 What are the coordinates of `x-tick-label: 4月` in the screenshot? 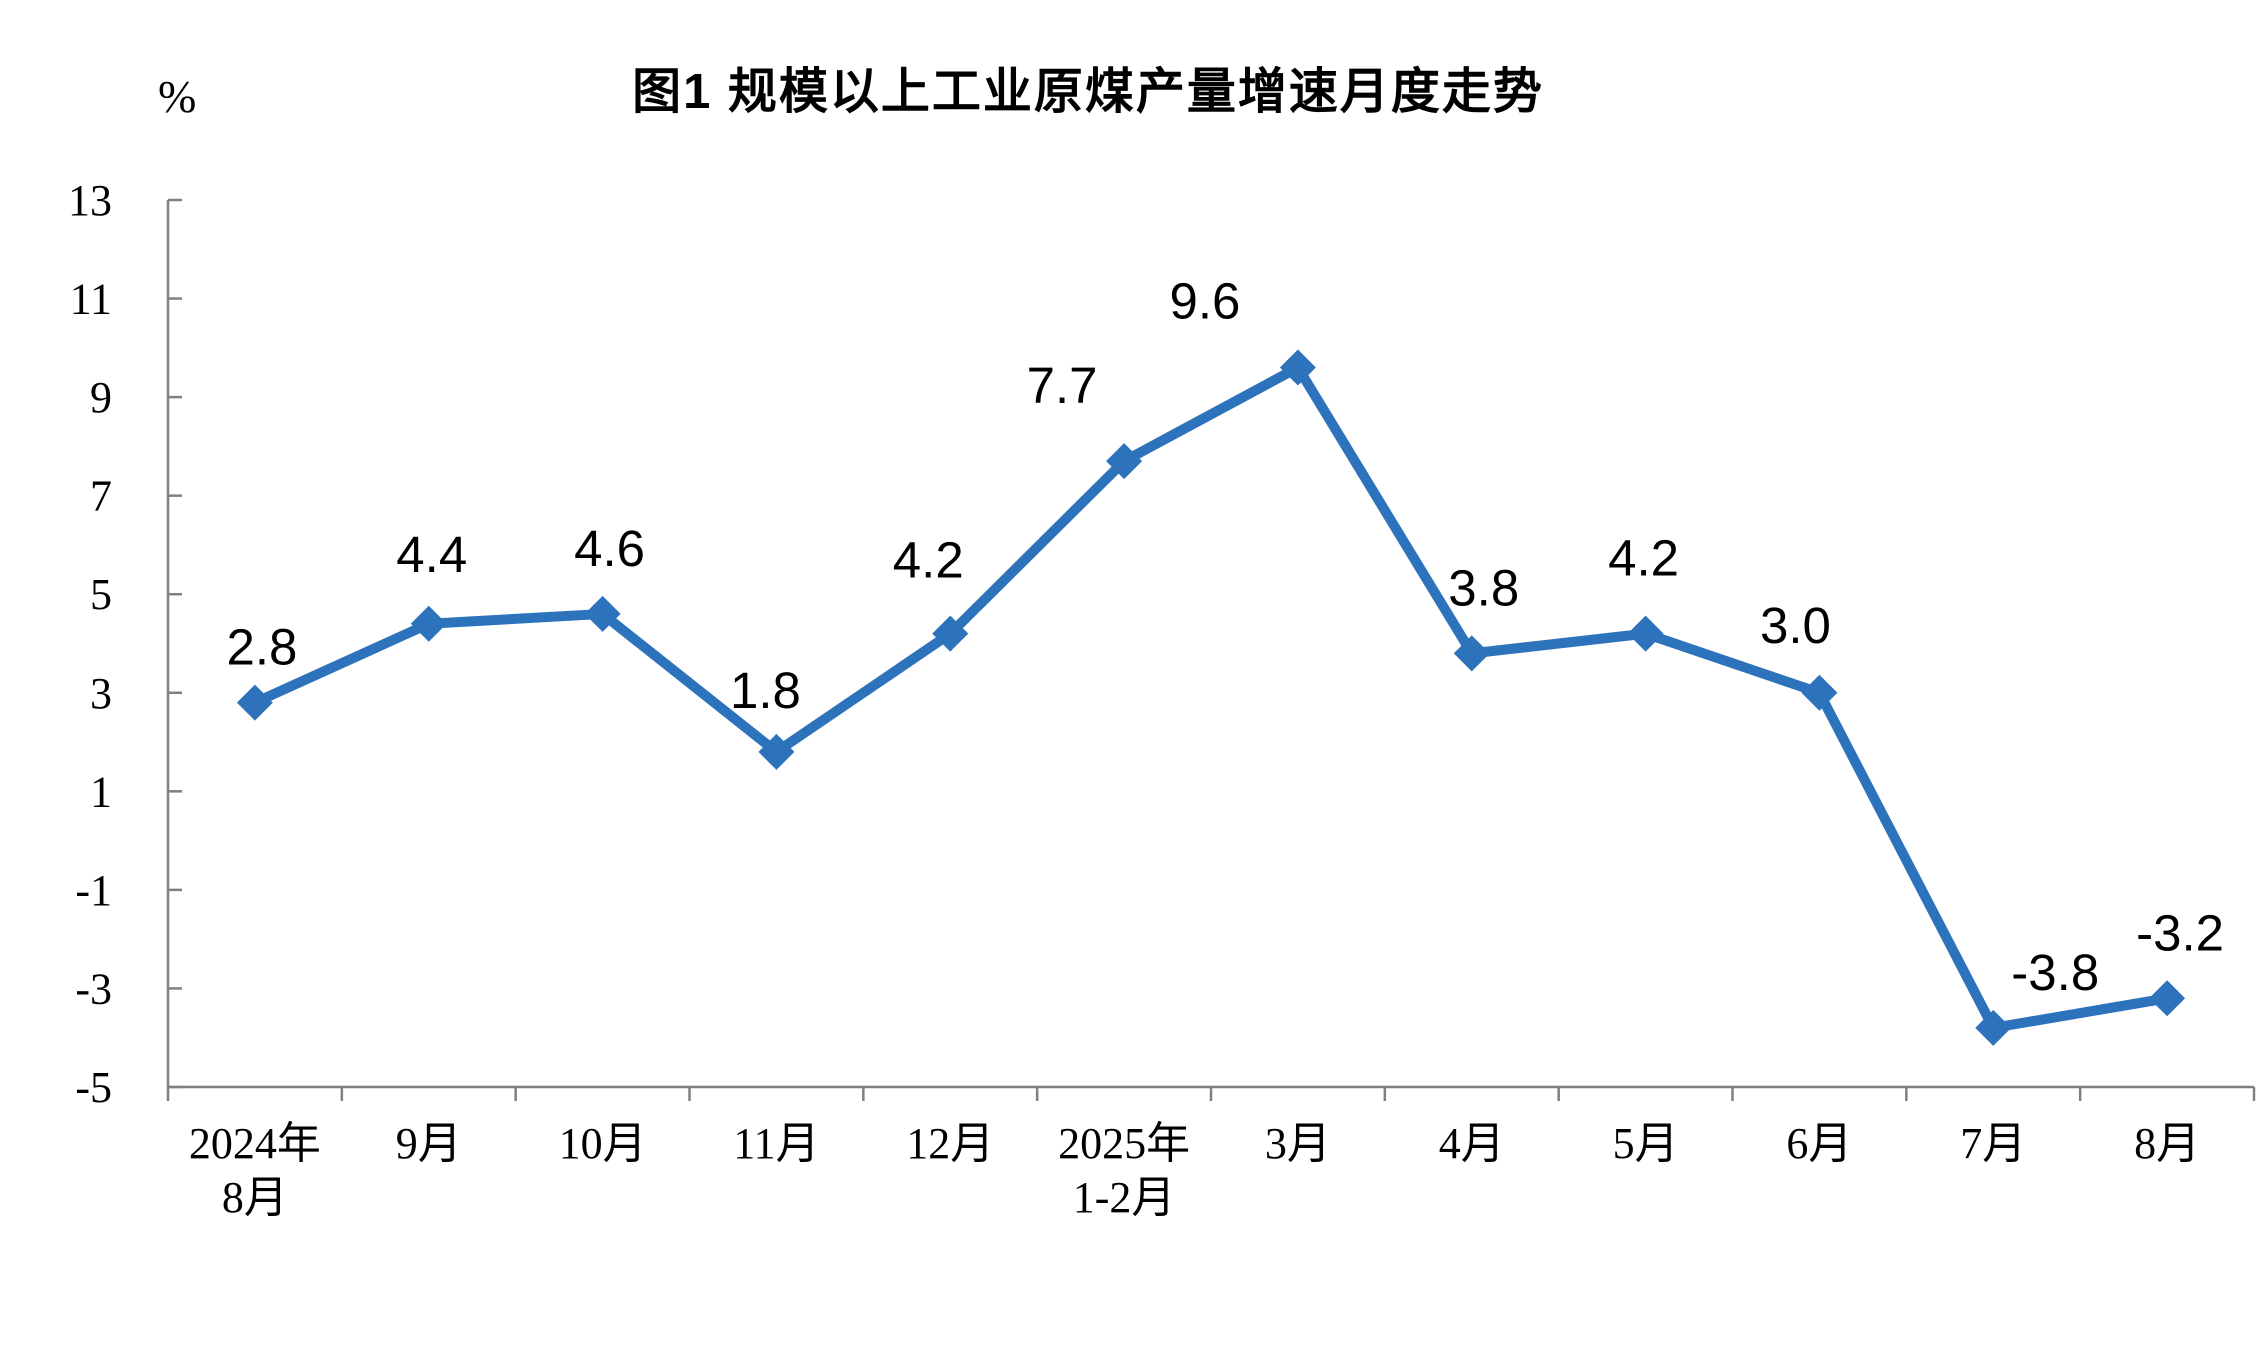 It's located at (1472, 1143).